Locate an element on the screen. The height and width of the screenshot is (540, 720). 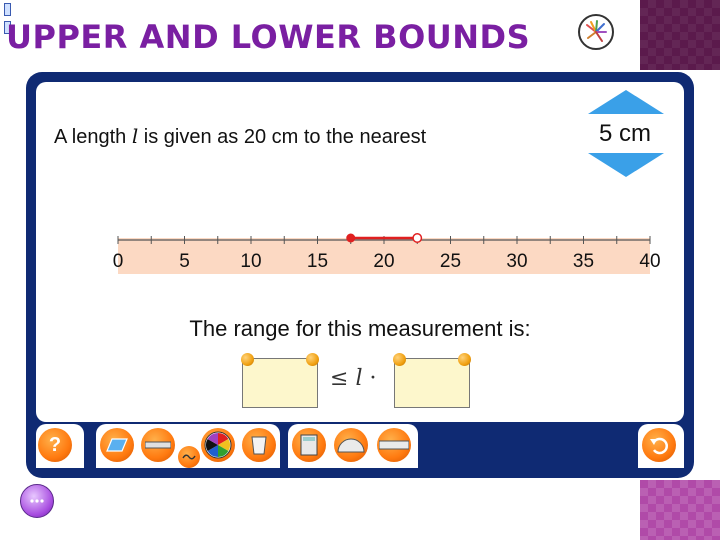
decorative-pattern-bottom is located at coordinates (680, 510).